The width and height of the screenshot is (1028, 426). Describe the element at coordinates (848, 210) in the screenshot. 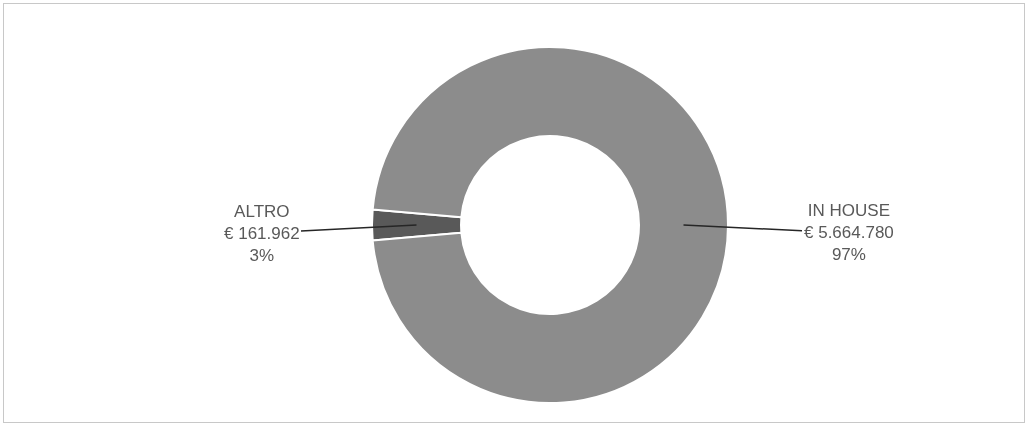

I see `slice-label: IN HOUSE` at that location.